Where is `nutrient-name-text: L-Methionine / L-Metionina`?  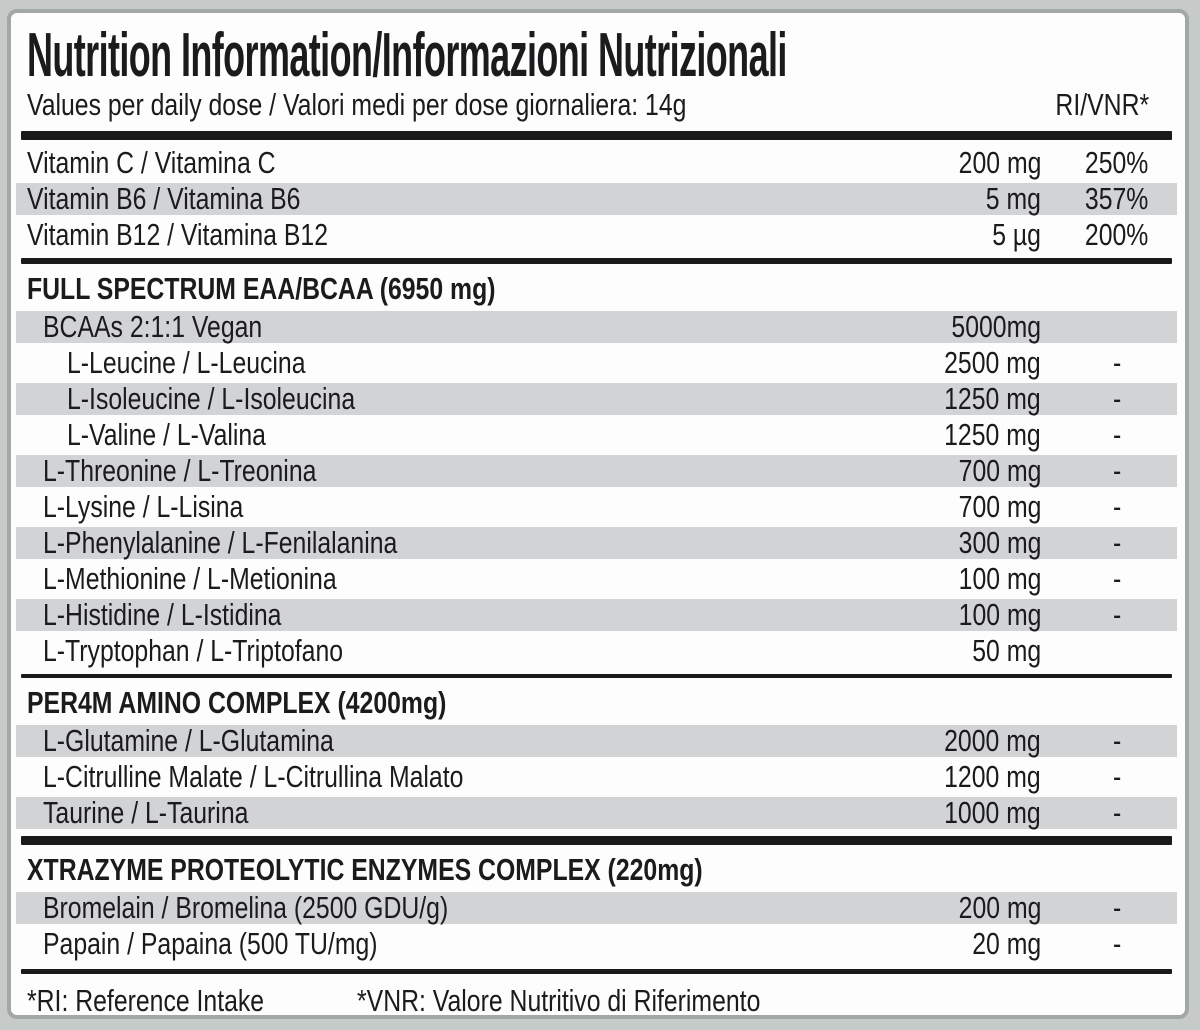
nutrient-name-text: L-Methionine / L-Metionina is located at coordinates (190, 579).